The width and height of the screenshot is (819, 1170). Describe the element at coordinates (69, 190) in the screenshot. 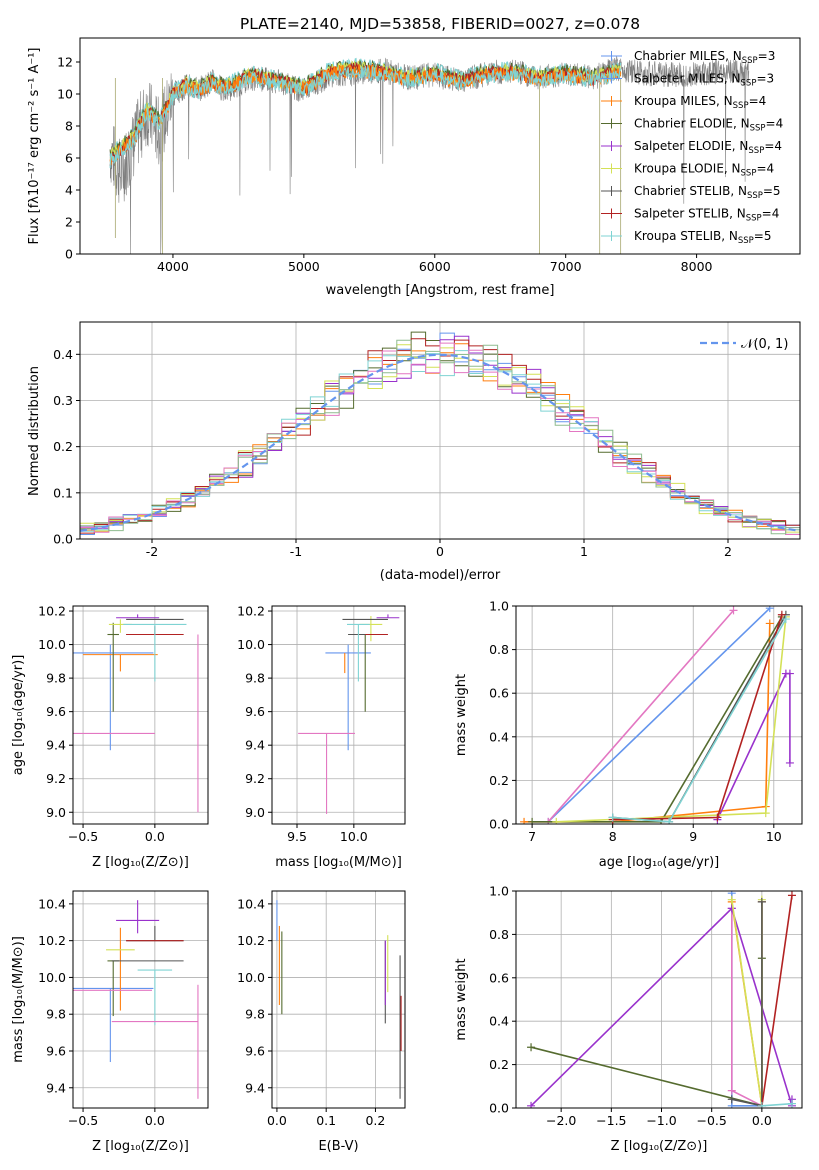

I see `y-tick-label: 4` at that location.